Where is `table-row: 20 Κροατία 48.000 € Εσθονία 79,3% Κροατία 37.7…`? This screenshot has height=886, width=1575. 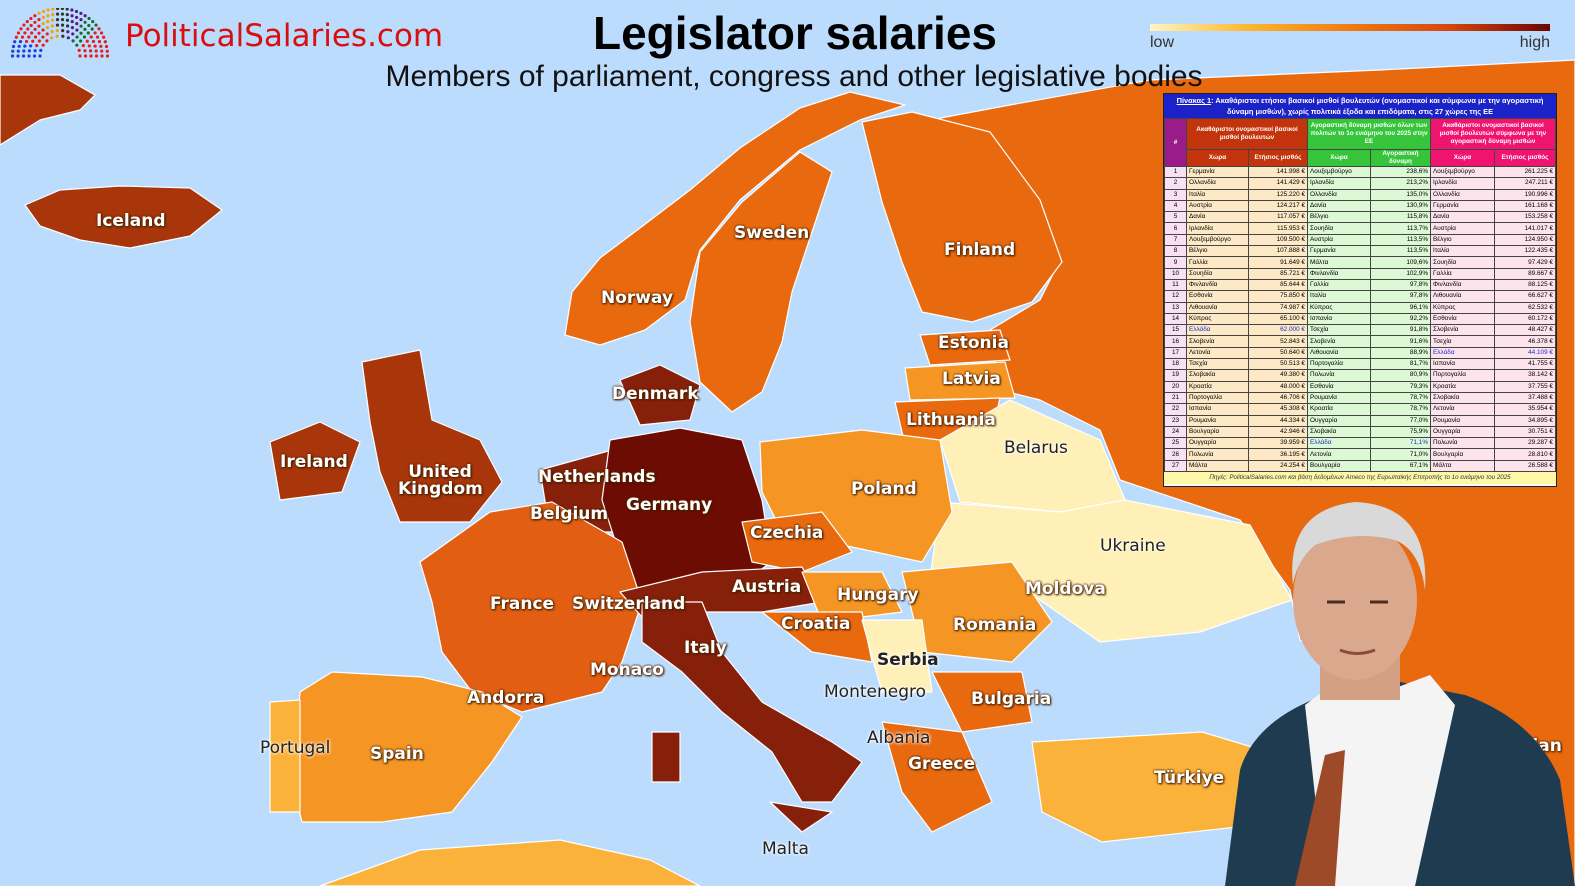 table-row: 20 Κροατία 48.000 € Εσθονία 79,3% Κροατία 37.7… is located at coordinates (1360, 386).